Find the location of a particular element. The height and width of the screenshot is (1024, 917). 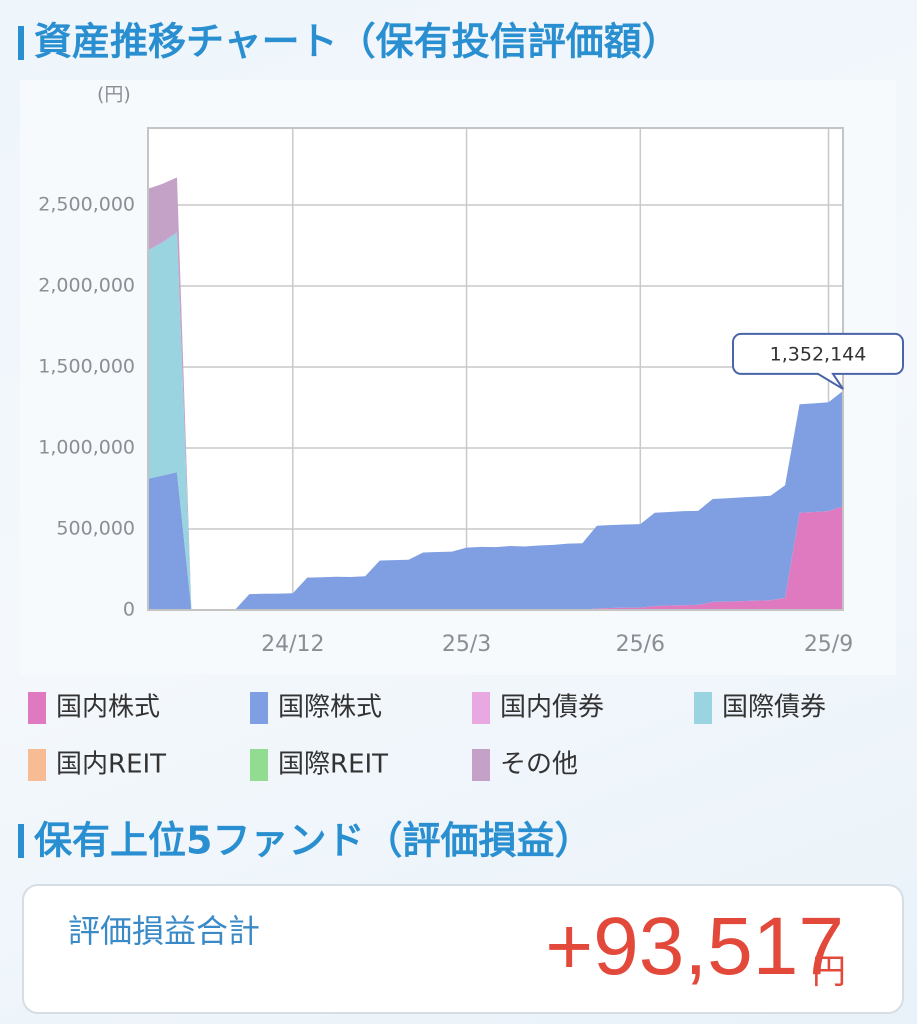

tooltip: 1,352,144 is located at coordinates (818, 361).